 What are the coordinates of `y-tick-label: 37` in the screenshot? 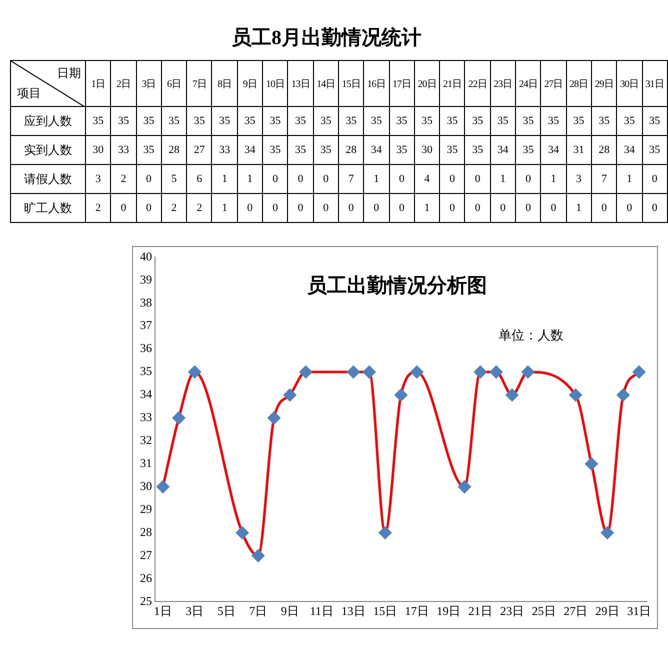 It's located at (146, 325).